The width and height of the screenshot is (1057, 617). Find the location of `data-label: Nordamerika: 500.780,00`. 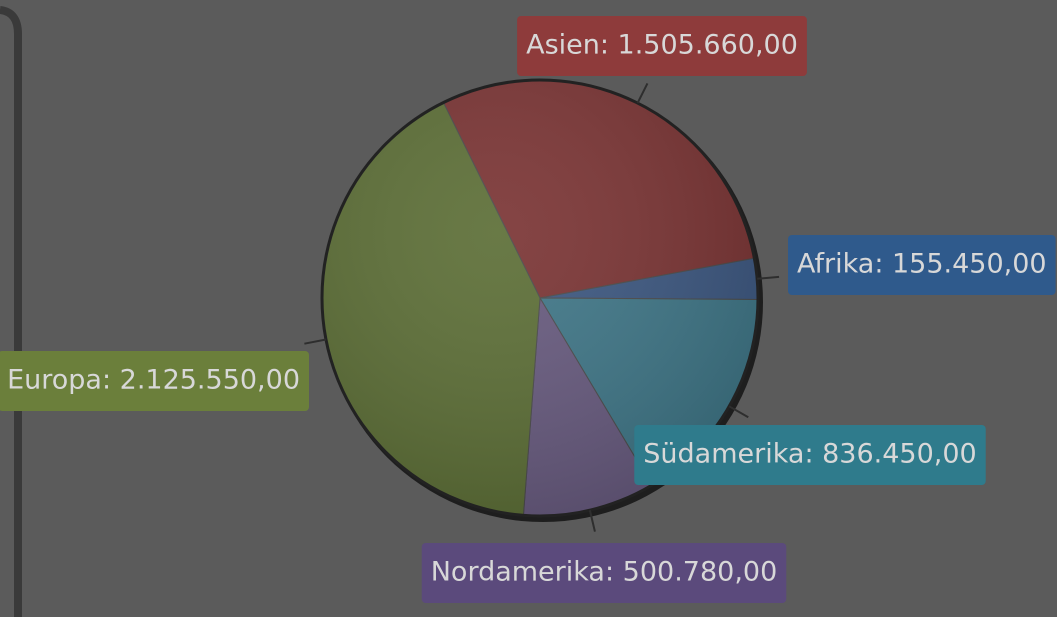

data-label: Nordamerika: 500.780,00 is located at coordinates (604, 572).